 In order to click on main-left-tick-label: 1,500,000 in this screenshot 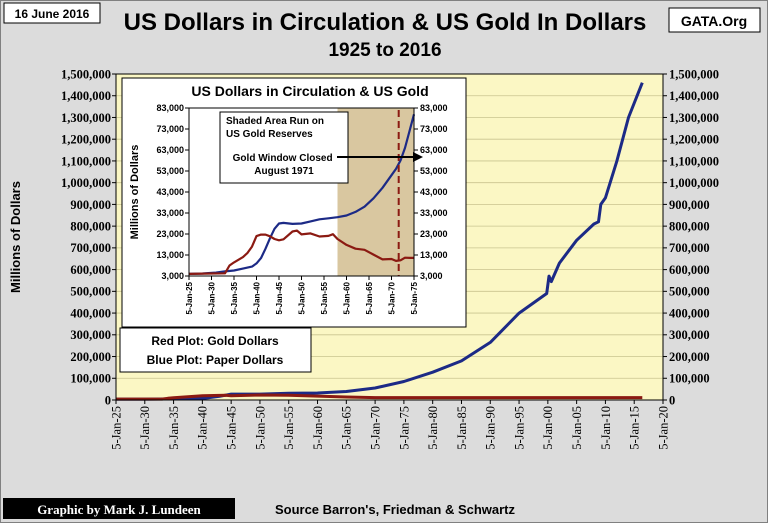, I will do `click(86, 74)`.